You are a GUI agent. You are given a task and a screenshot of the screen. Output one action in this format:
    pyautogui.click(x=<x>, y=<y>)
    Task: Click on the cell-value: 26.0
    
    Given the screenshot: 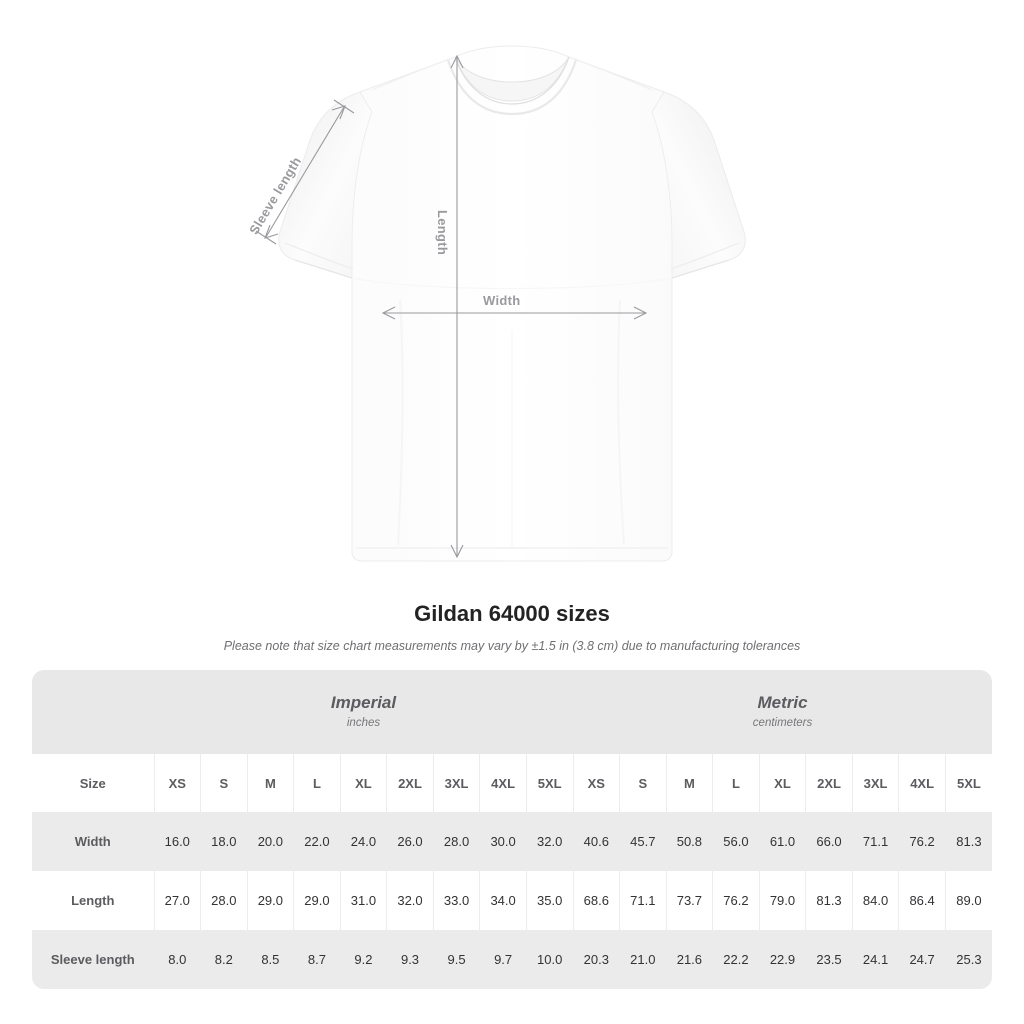 What is the action you would take?
    pyautogui.click(x=410, y=841)
    